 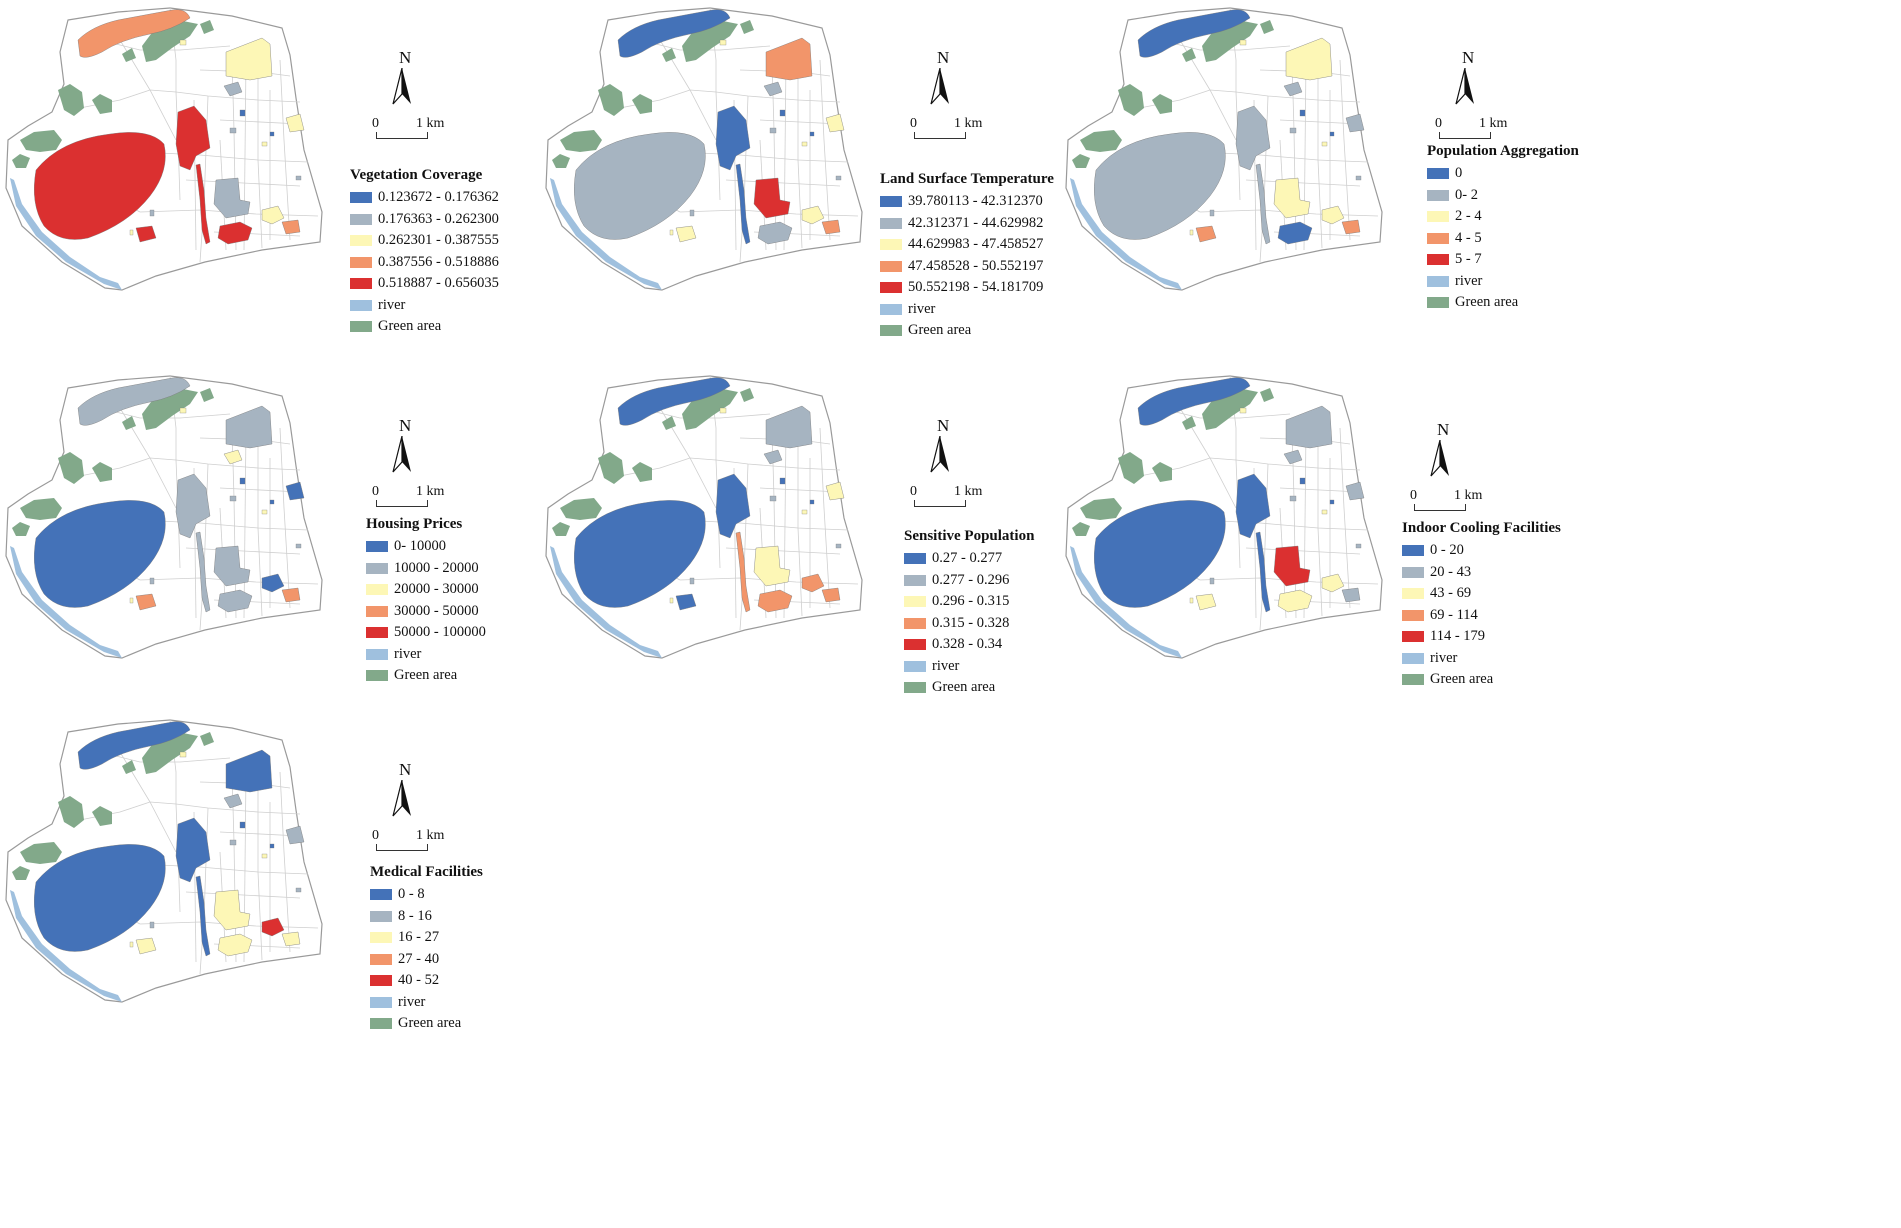 I want to click on map-housing, so click(x=164, y=517).